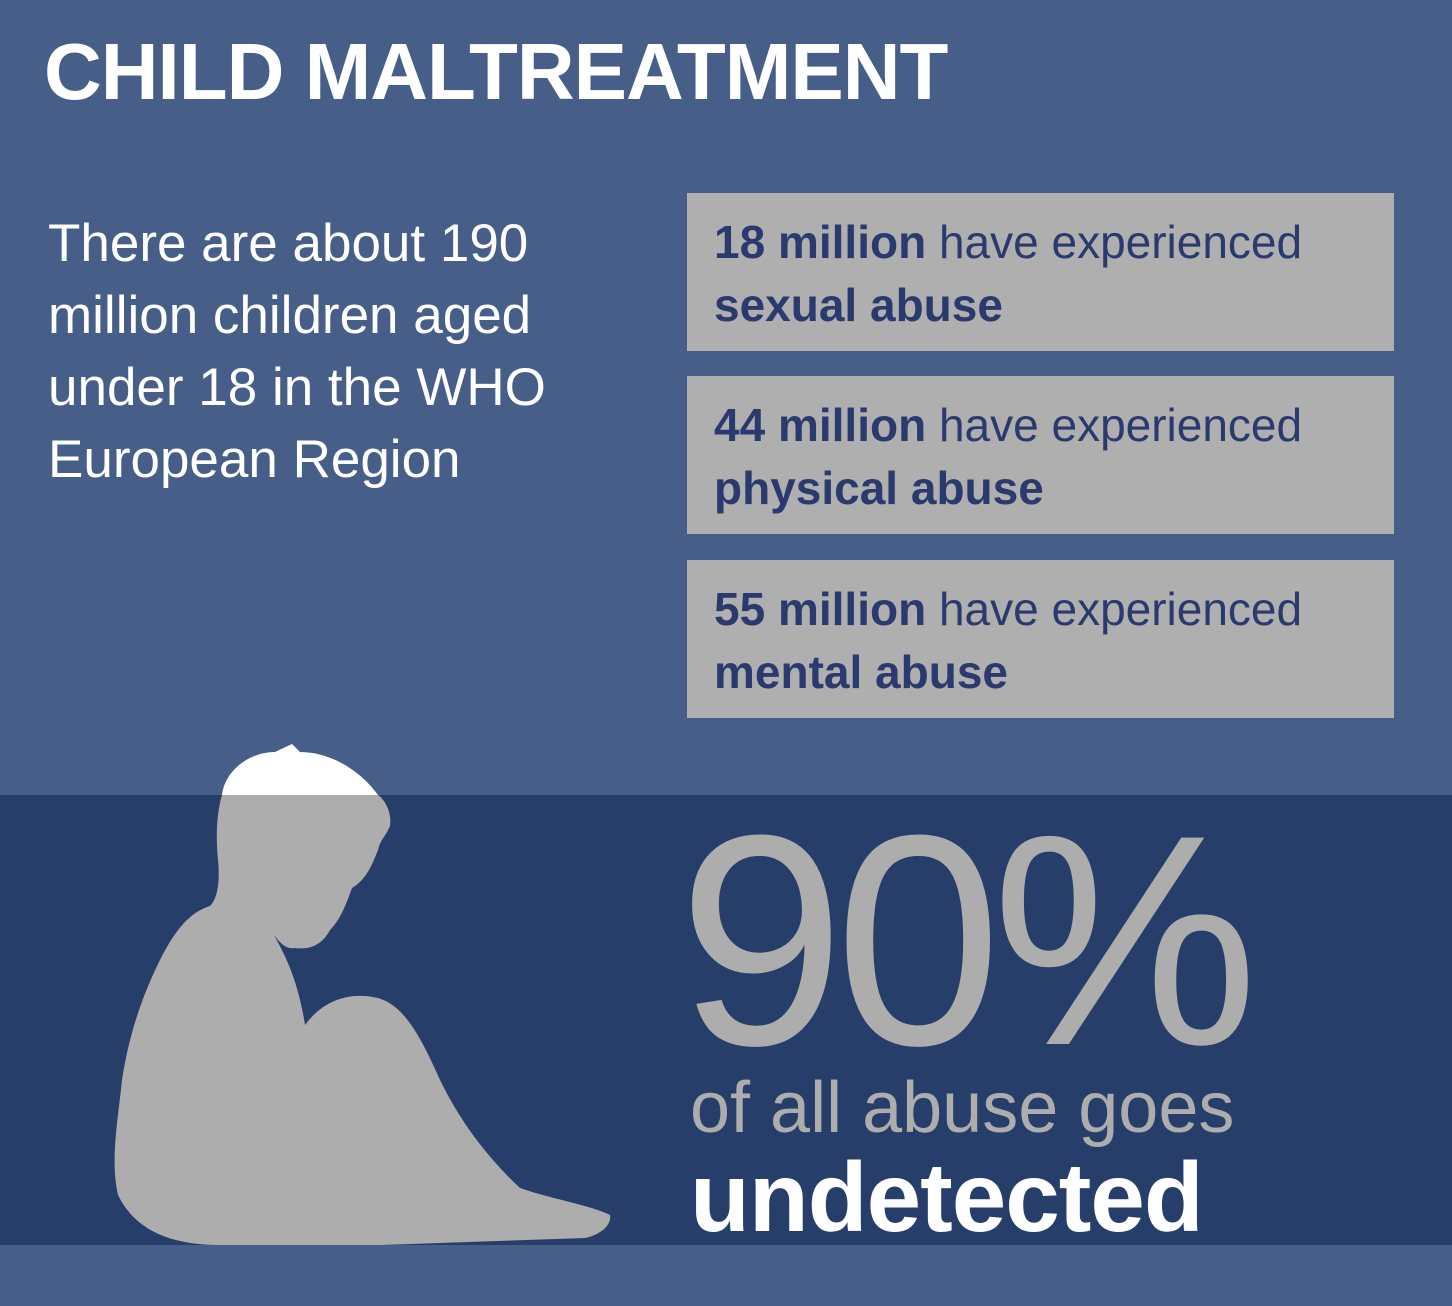  Describe the element at coordinates (820, 609) in the screenshot. I see `stat-number: 55 million` at that location.